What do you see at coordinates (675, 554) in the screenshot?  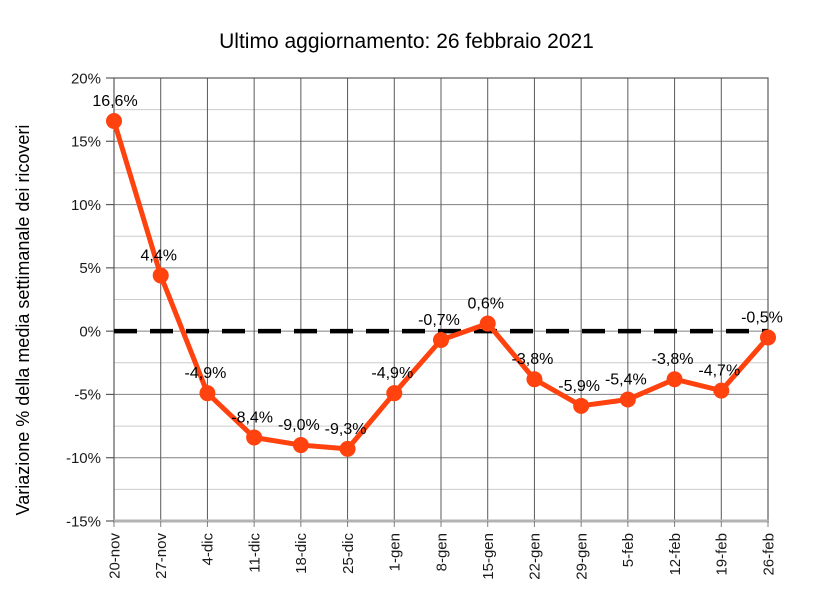 I see `x-tick-label: 12-feb` at bounding box center [675, 554].